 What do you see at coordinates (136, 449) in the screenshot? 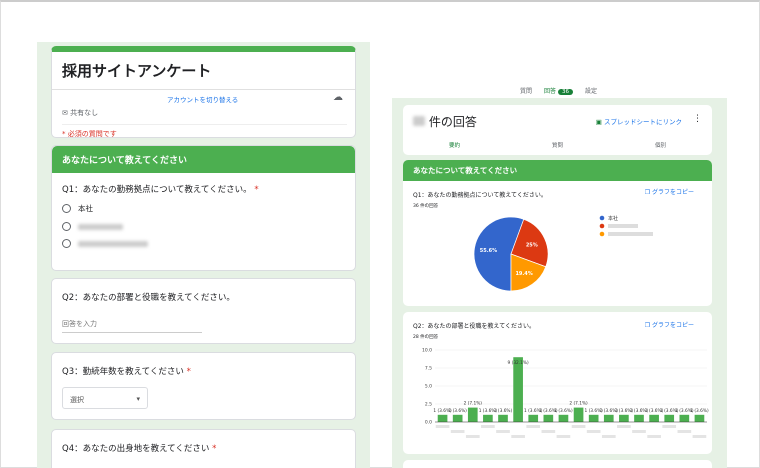
I see `q4-label: Q4：あなたの出身地を教えてください` at bounding box center [136, 449].